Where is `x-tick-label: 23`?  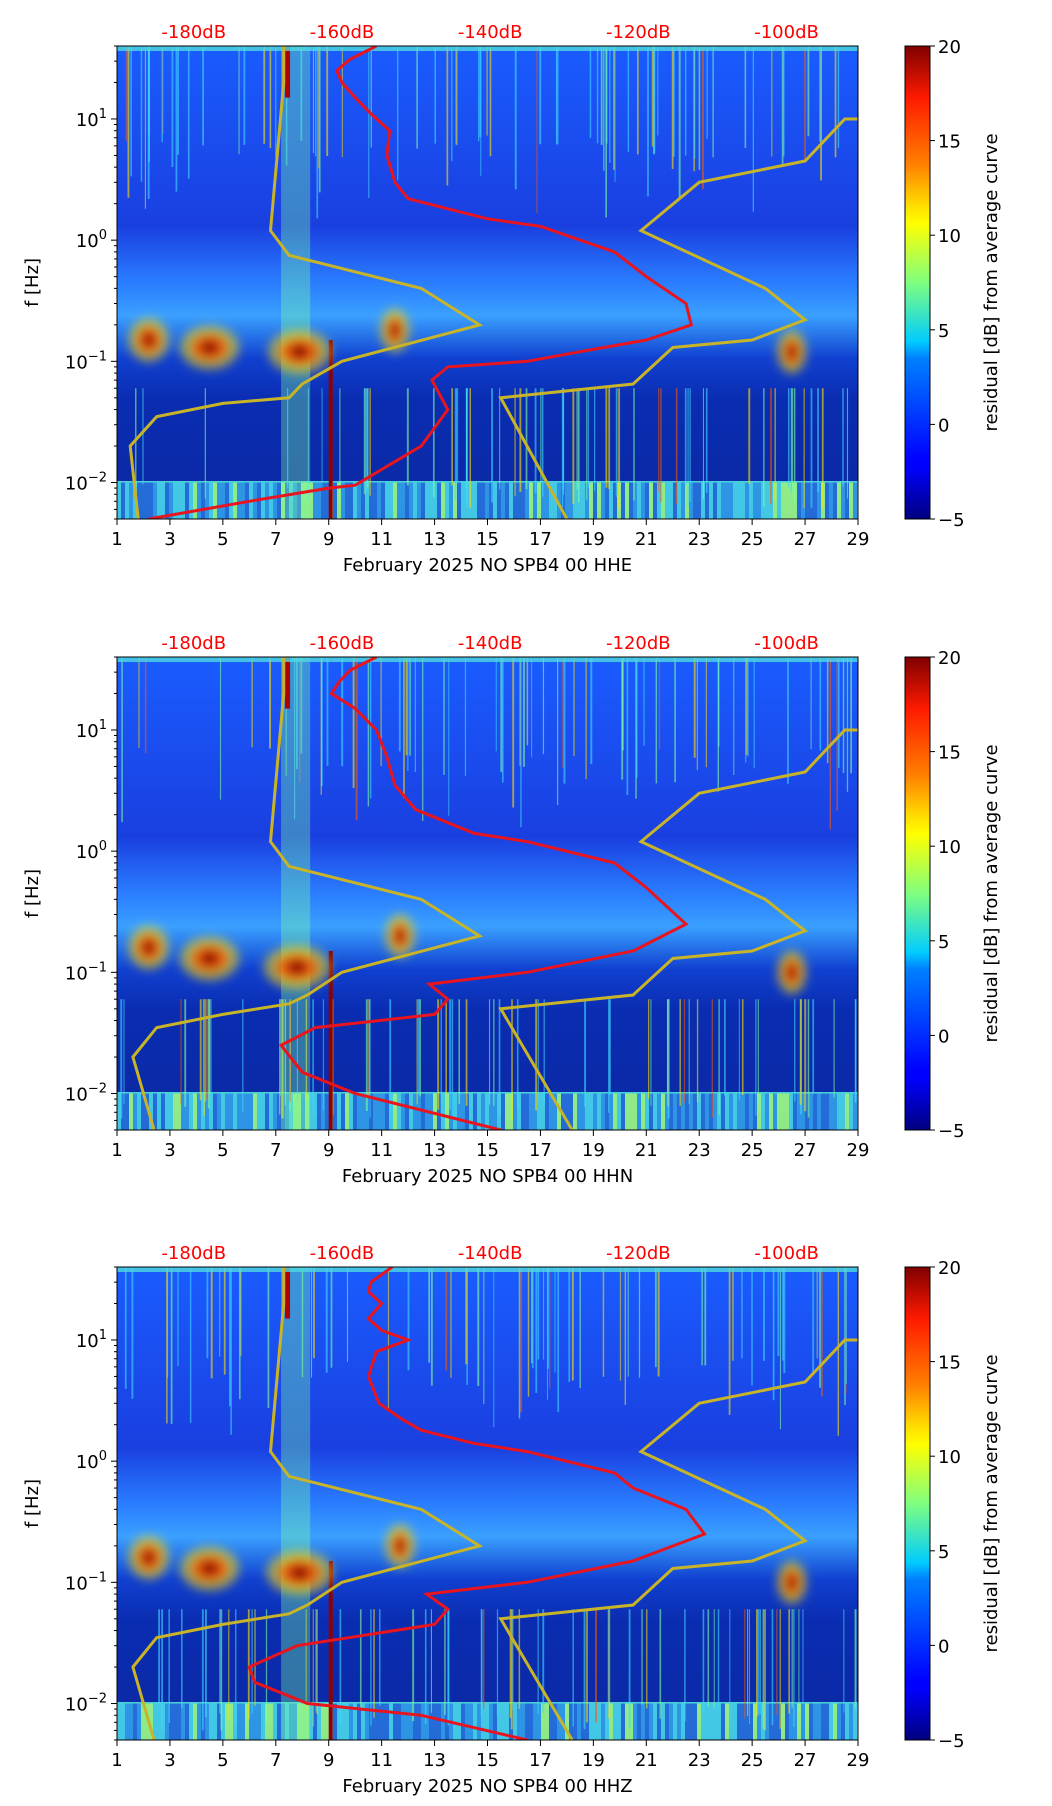
x-tick-label: 23 is located at coordinates (699, 539).